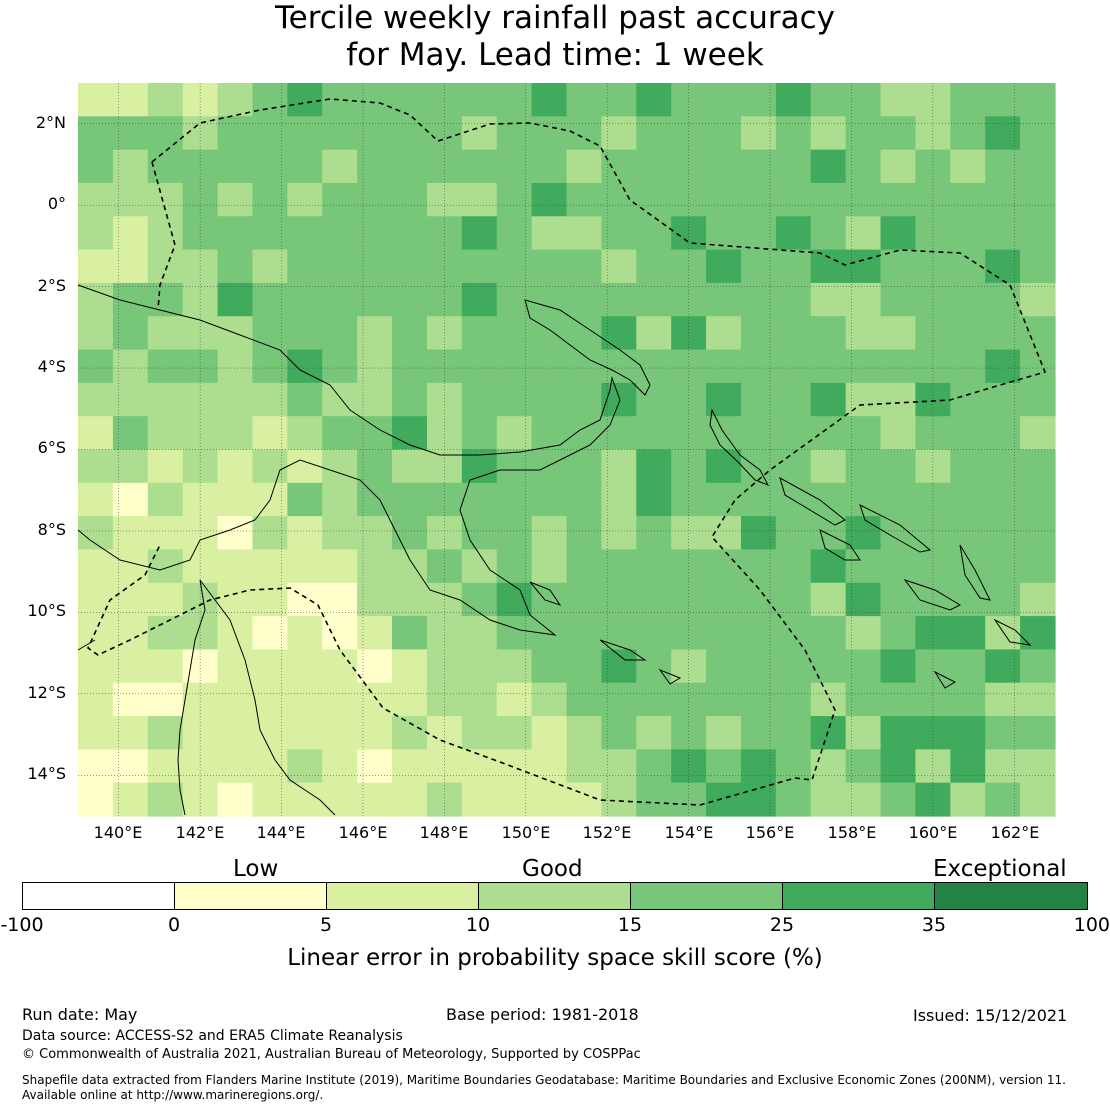 This screenshot has width=1110, height=1110. I want to click on lon-label-154e: 154°E, so click(689, 832).